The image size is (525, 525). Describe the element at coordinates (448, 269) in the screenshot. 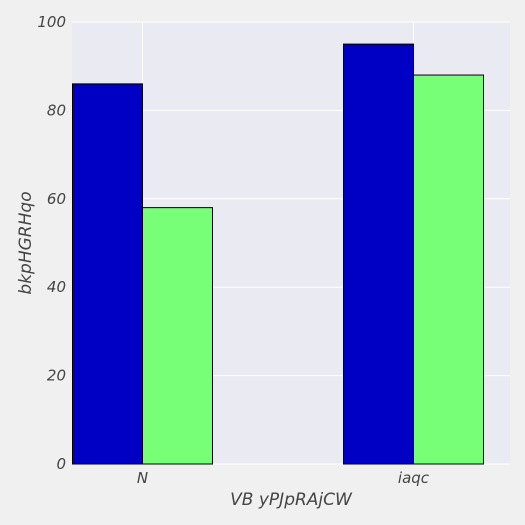

I see `bar-series2-iaqc` at that location.